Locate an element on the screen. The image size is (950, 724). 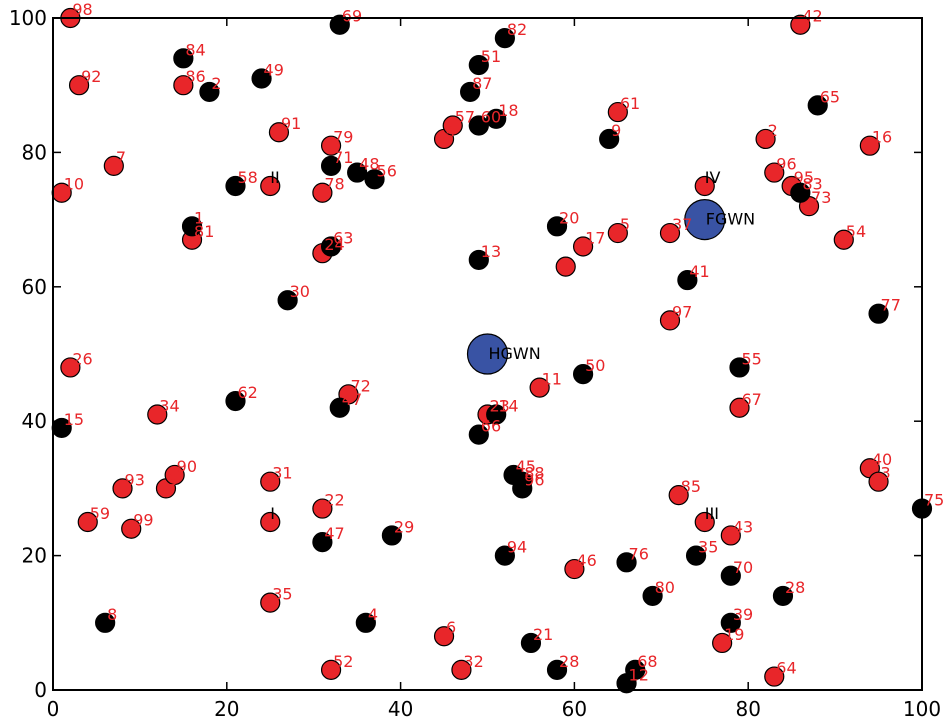
quadrant-annotation: II is located at coordinates (274, 177).